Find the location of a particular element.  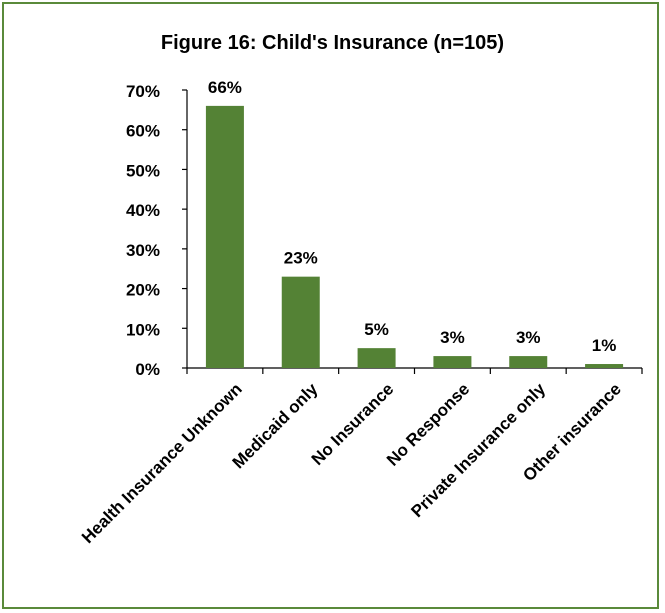

y-tick-label: 50% is located at coordinates (143, 170).